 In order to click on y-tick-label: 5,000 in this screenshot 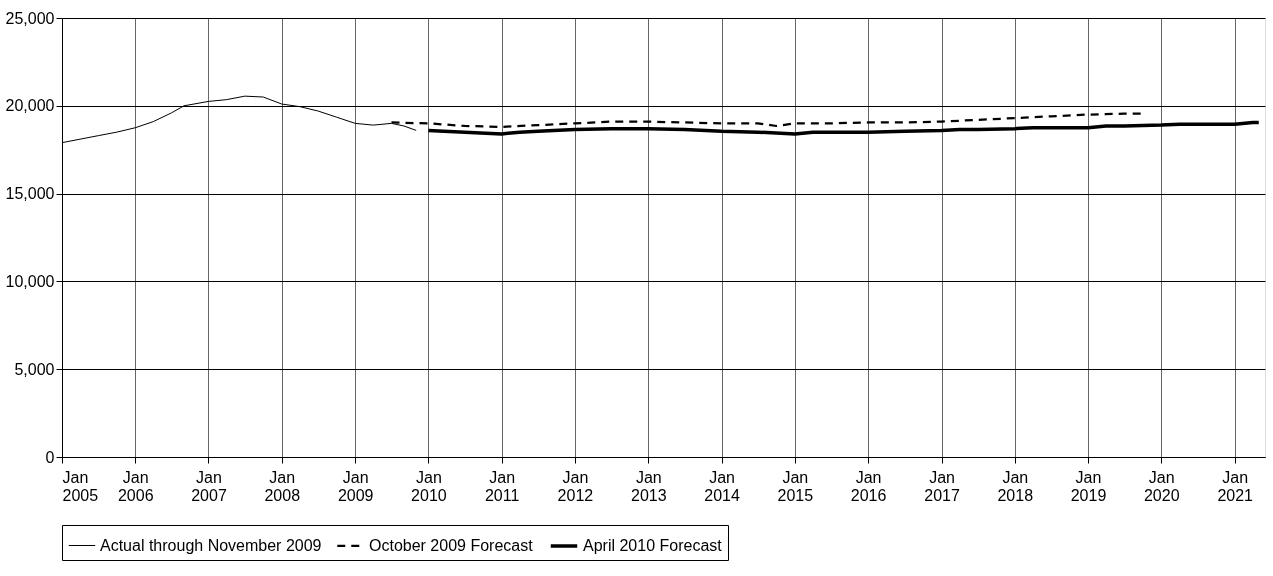, I will do `click(34, 369)`.